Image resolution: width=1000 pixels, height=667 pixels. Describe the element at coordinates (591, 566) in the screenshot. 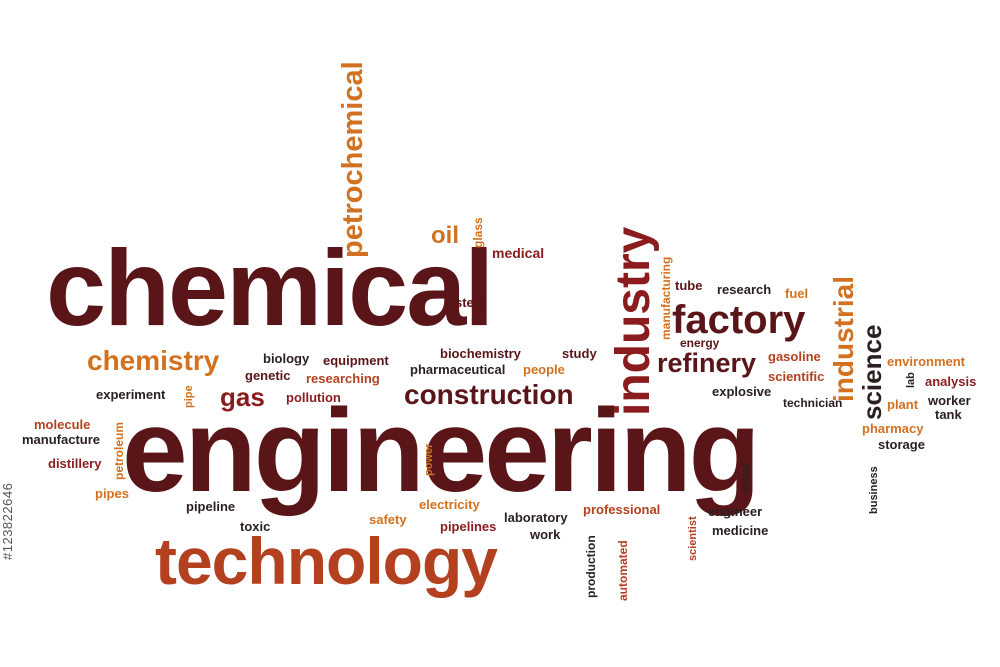

I see `word: production` at that location.